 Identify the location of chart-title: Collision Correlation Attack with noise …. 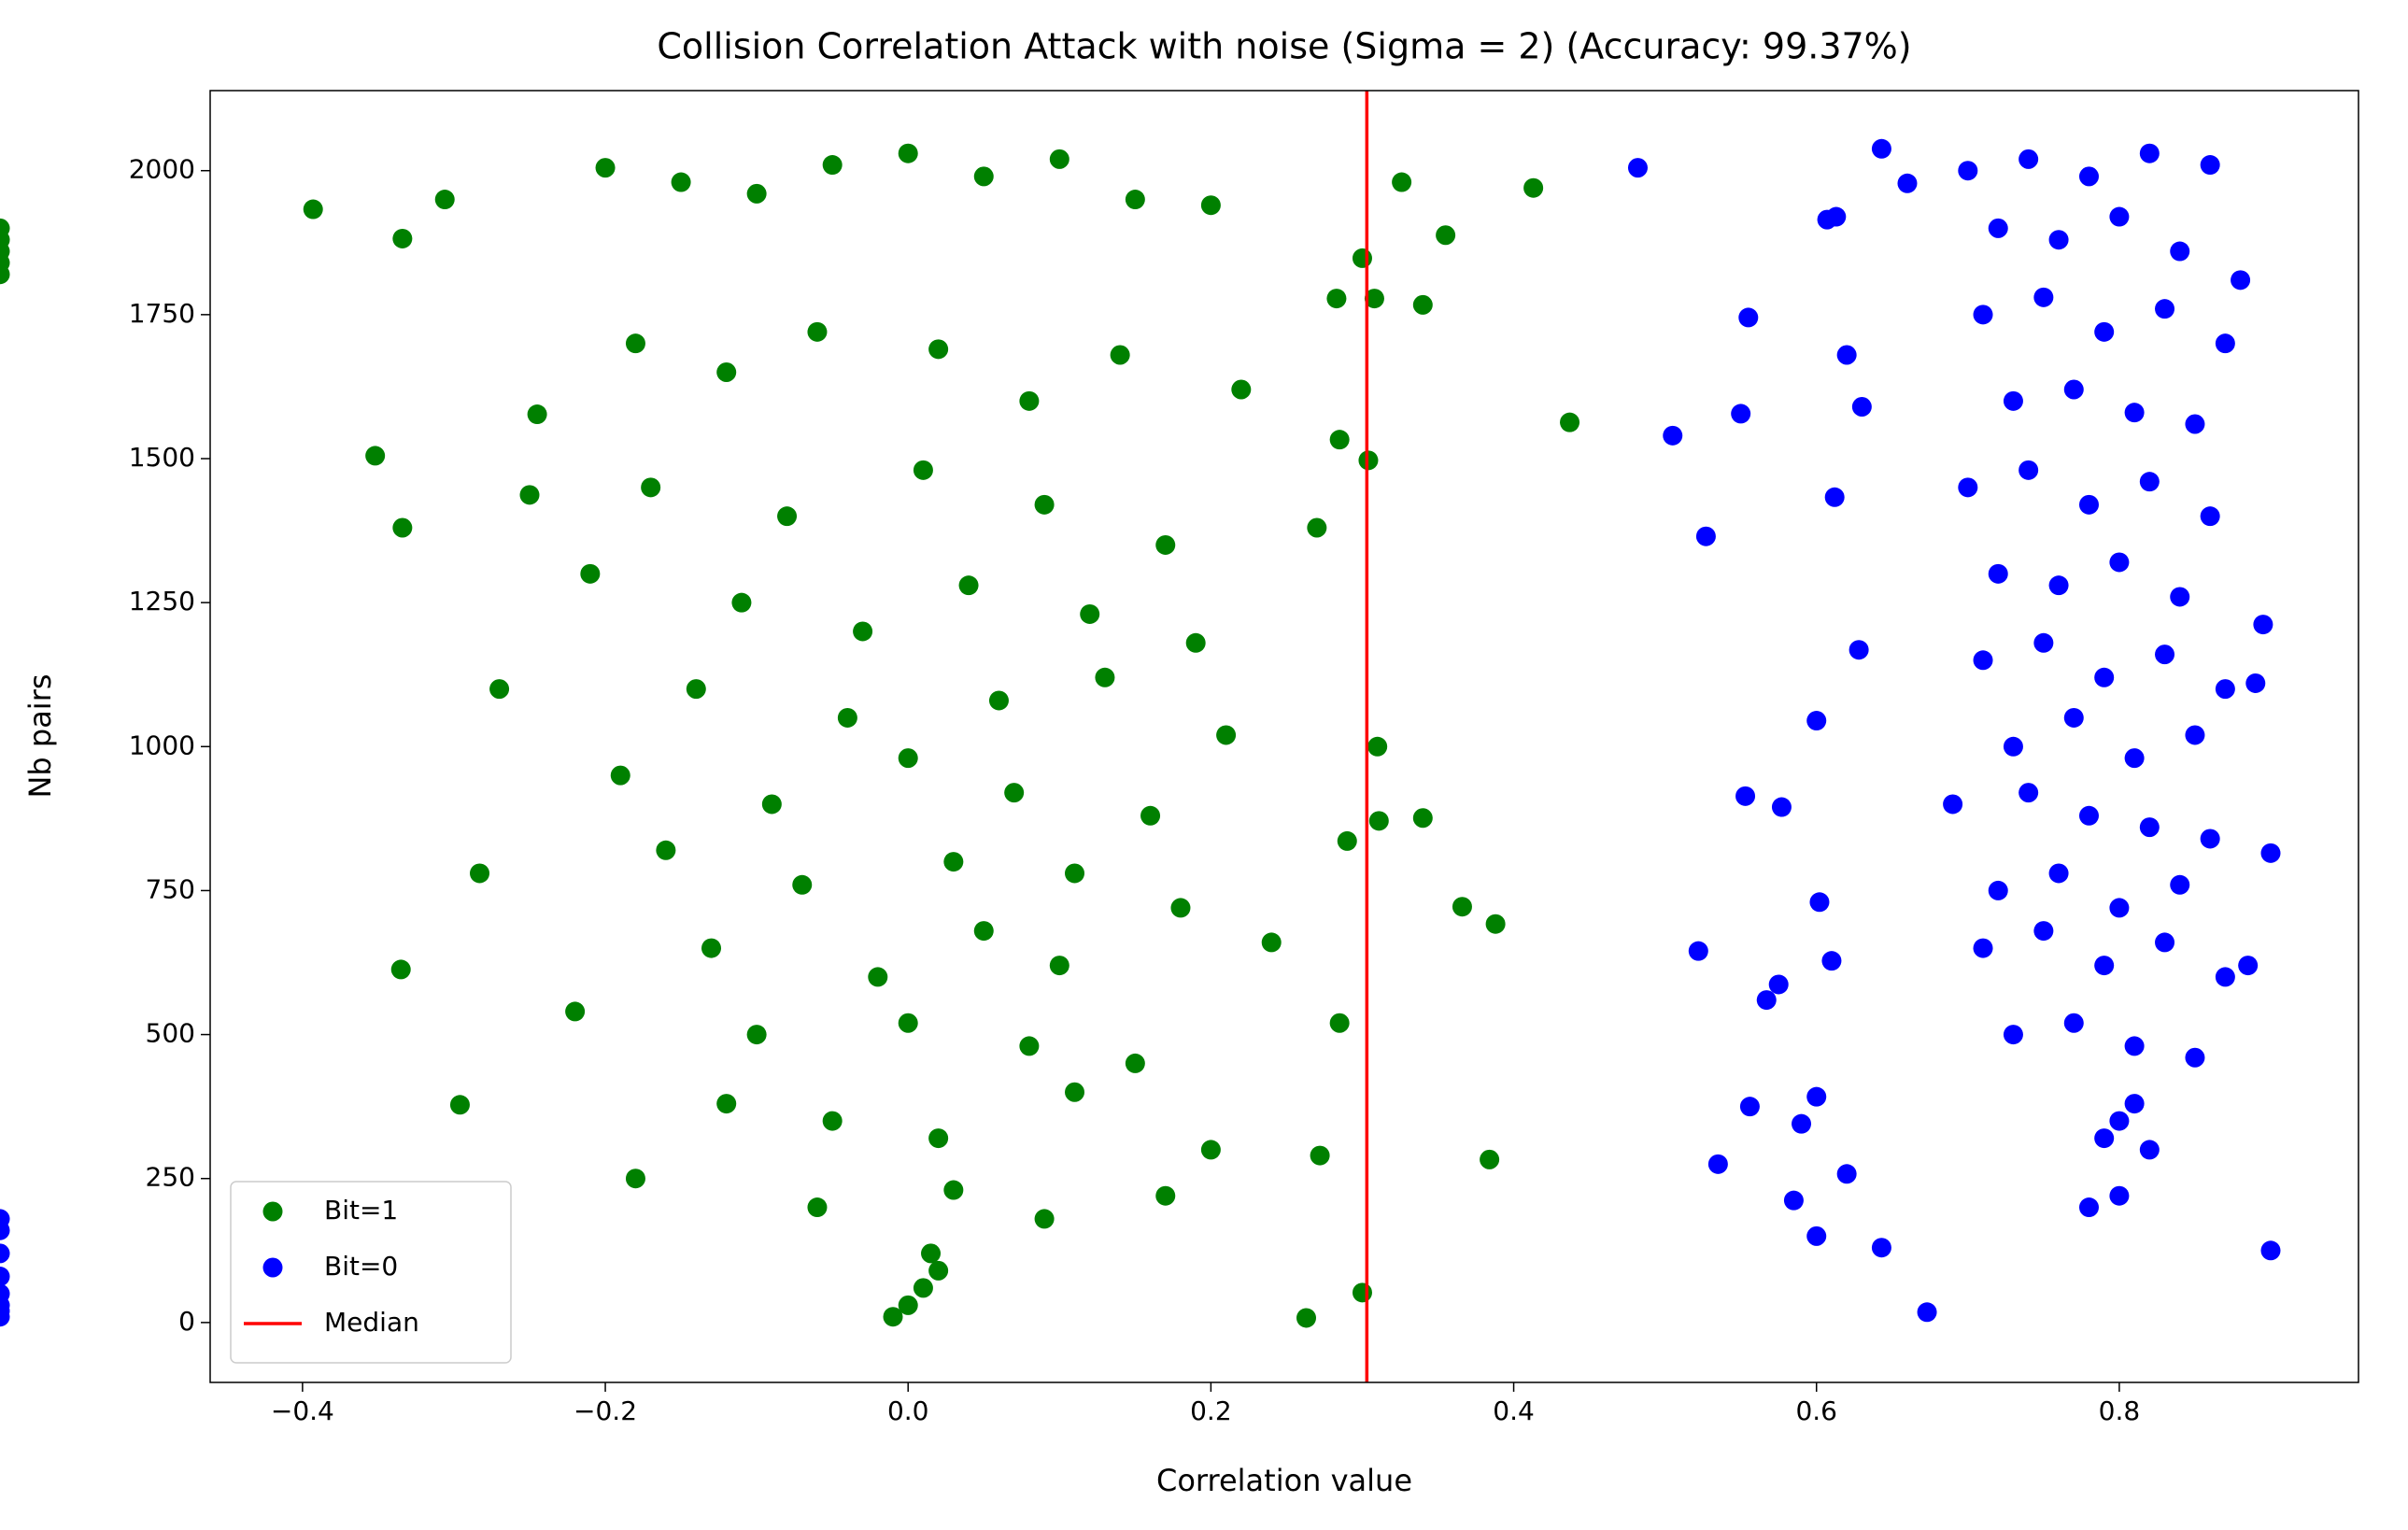
(1284, 46).